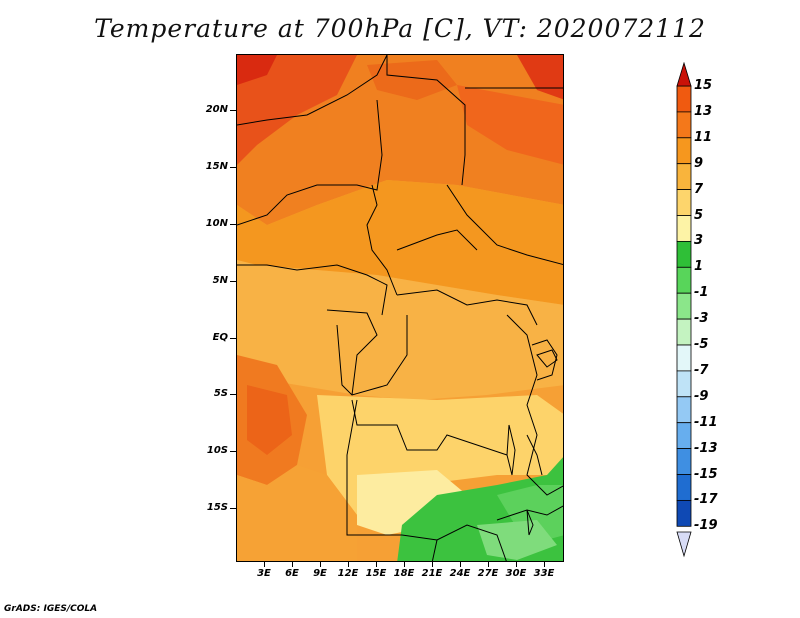 The width and height of the screenshot is (800, 618). What do you see at coordinates (701, 396) in the screenshot?
I see `colorbar-label: -9` at bounding box center [701, 396].